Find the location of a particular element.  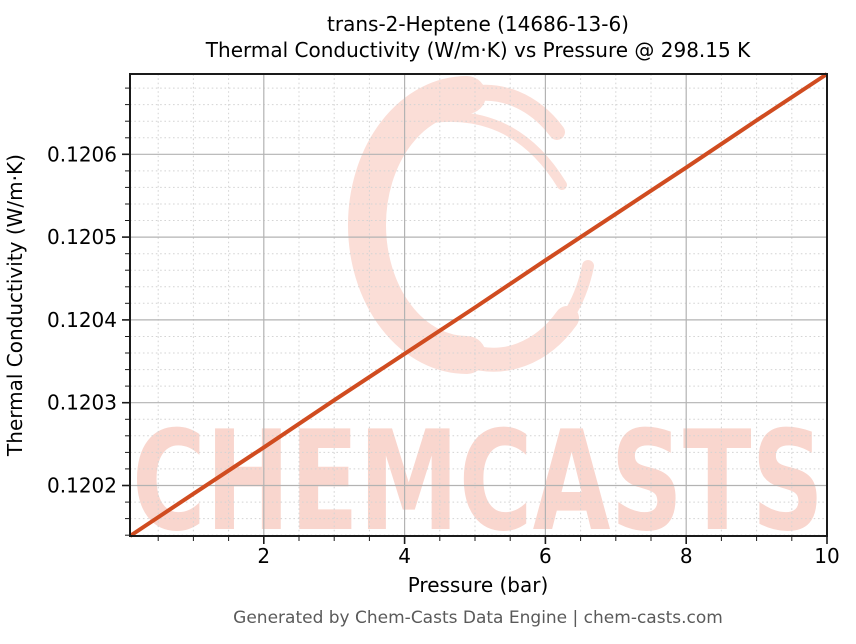

x-tick-label: 2 is located at coordinates (263, 556).